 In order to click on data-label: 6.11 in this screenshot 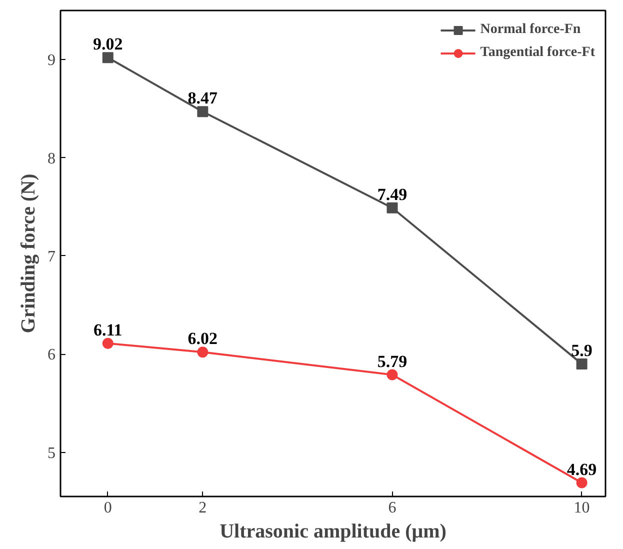, I will do `click(107, 330)`.